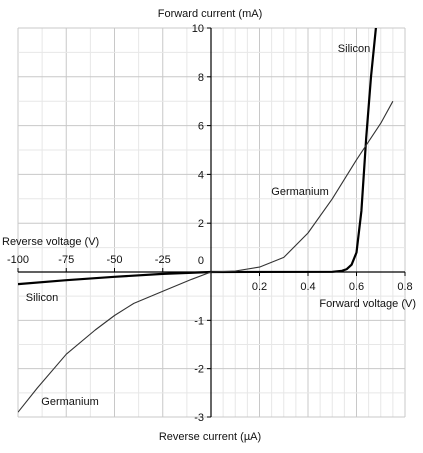  I want to click on x-tick-label: 0.8, so click(404, 287).